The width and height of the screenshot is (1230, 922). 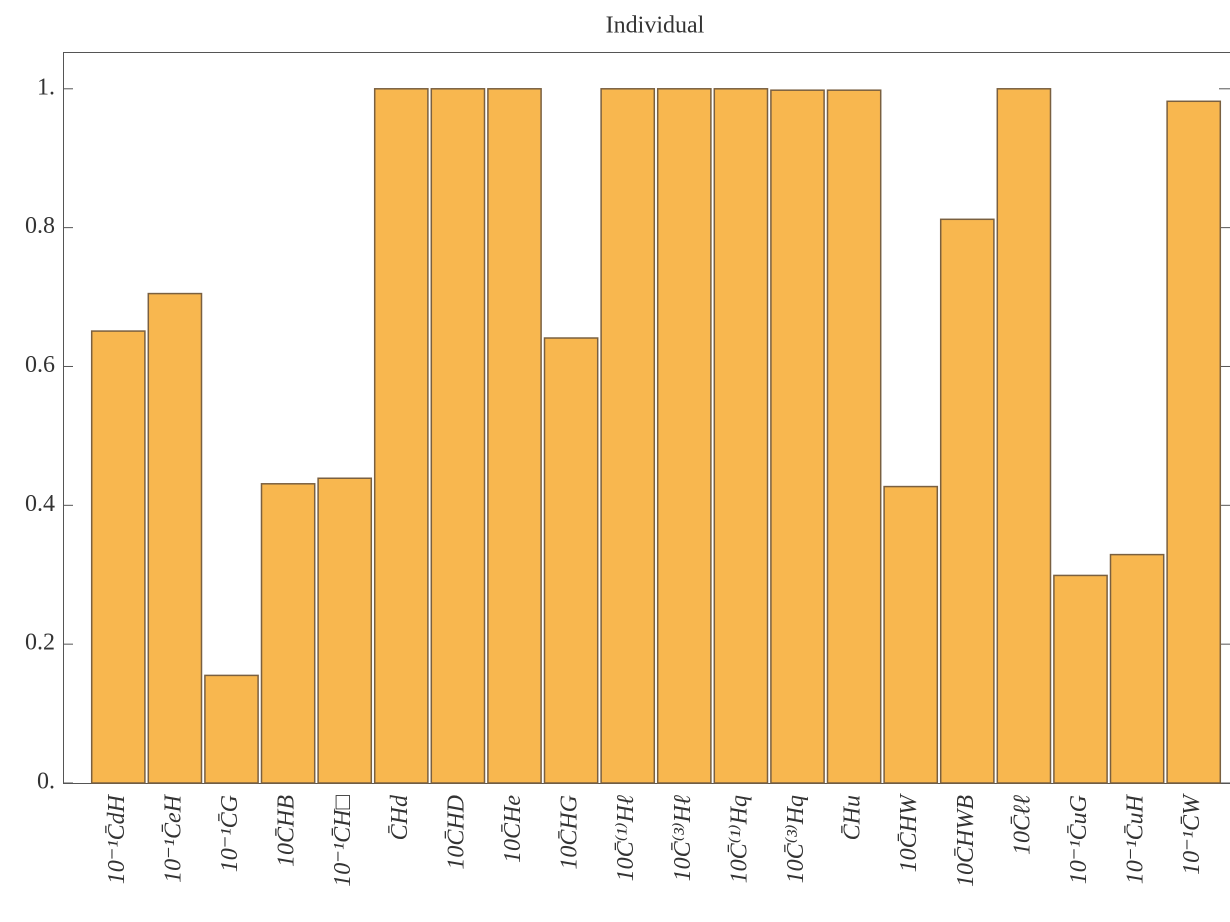 What do you see at coordinates (655, 26) in the screenshot?
I see `chart-title: Individual` at bounding box center [655, 26].